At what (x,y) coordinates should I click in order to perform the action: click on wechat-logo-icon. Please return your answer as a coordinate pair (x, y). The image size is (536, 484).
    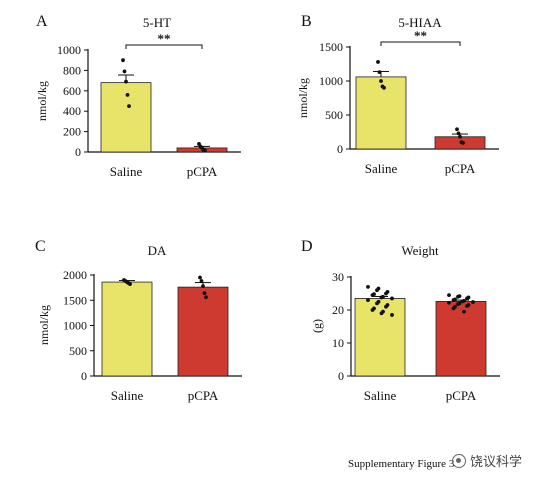
    Looking at the image, I should click on (459, 460).